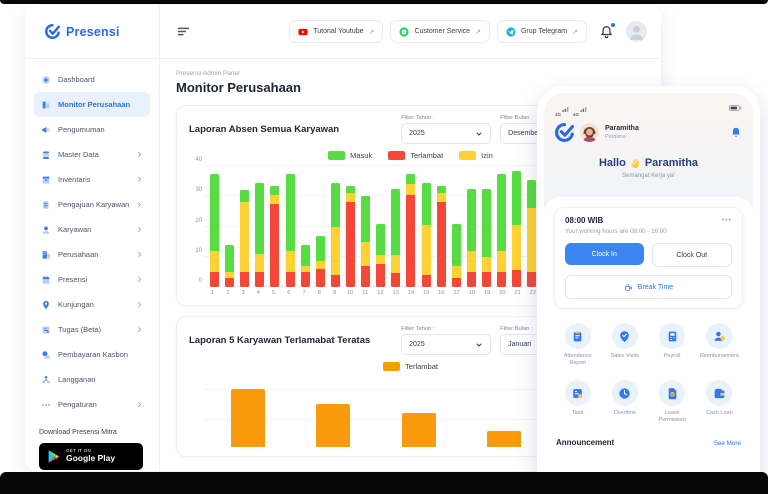 This screenshot has width=768, height=494. What do you see at coordinates (736, 132) in the screenshot?
I see `phone-bell-icon` at bounding box center [736, 132].